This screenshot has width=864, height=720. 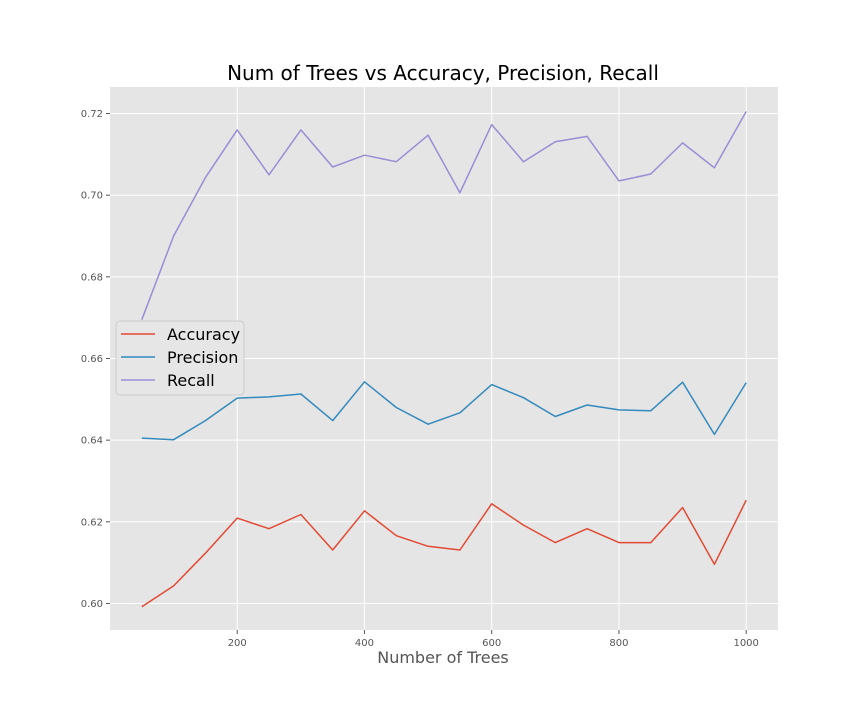 I want to click on x-tick-label: 200, so click(x=237, y=643).